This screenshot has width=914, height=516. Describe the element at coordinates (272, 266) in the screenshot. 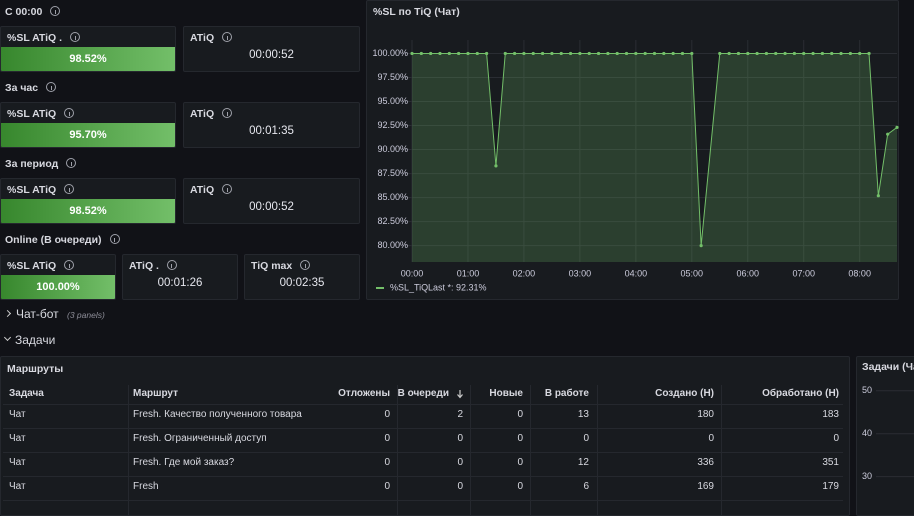

I see `stat-title-text: TiQ max` at that location.